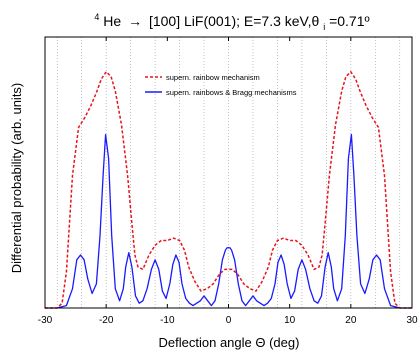 The image size is (419, 358). Describe the element at coordinates (106, 320) in the screenshot. I see `x-tick-label: -20` at that location.